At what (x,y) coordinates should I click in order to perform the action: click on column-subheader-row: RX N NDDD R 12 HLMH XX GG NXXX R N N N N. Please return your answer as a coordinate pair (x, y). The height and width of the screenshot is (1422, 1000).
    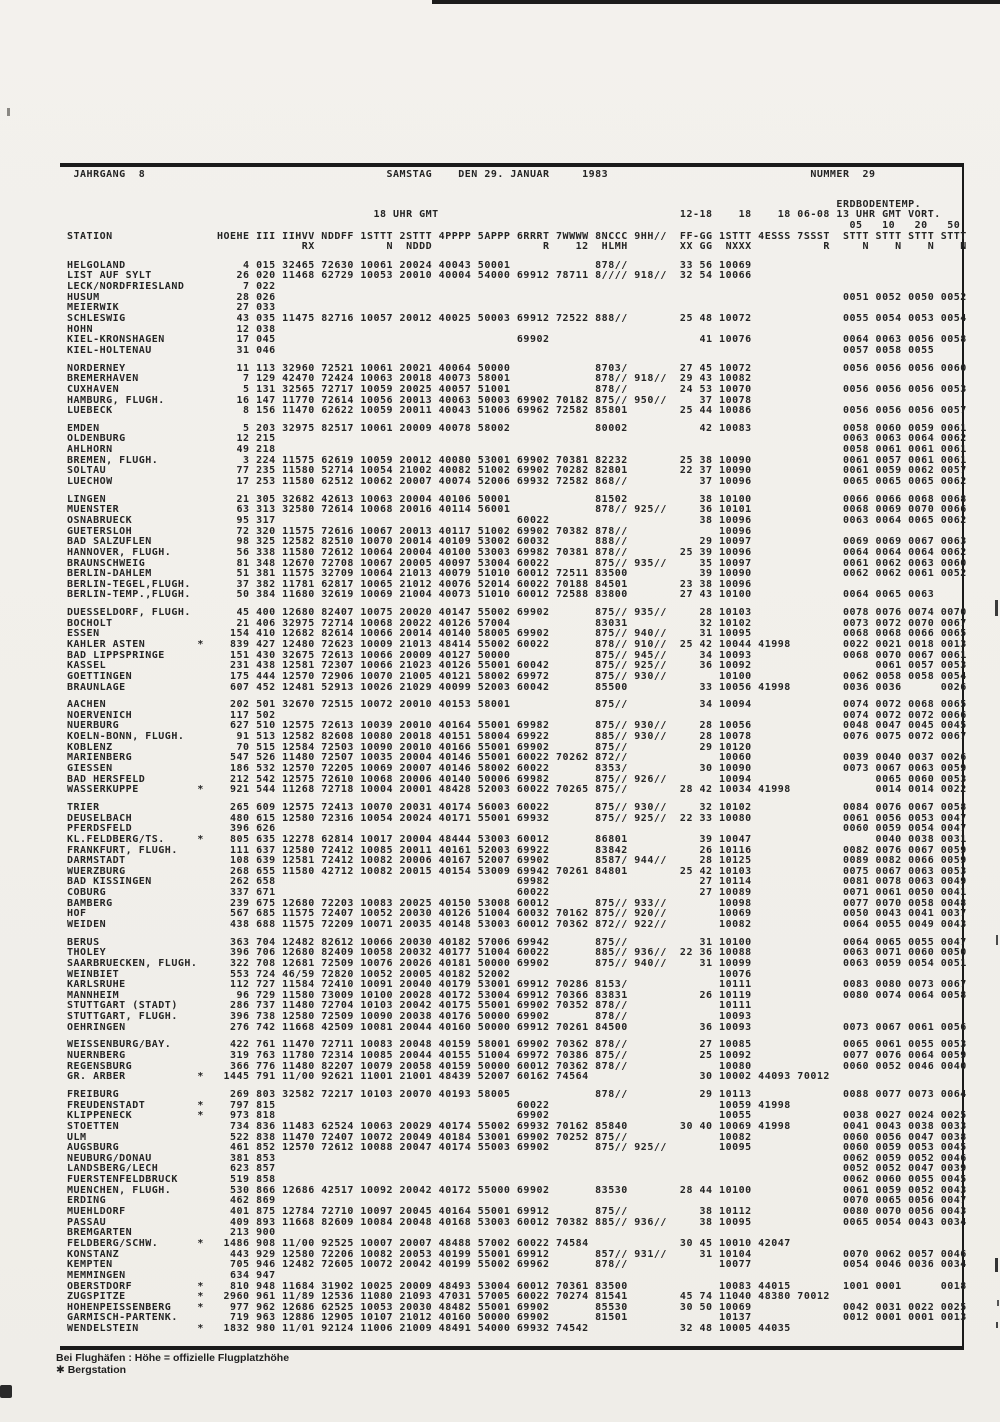
    Looking at the image, I should click on (517, 247).